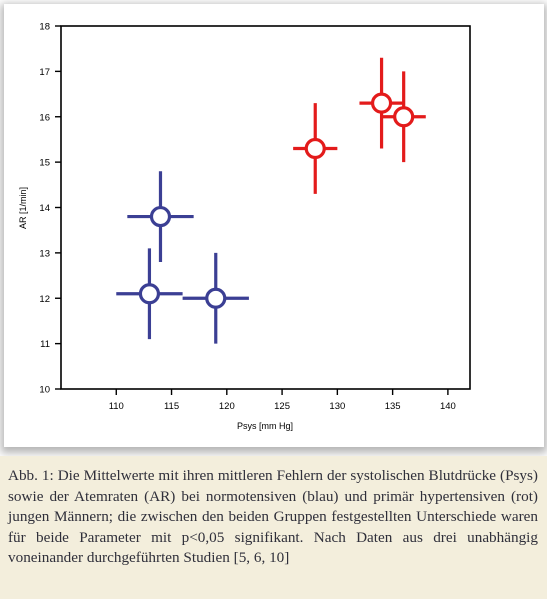 Image resolution: width=547 pixels, height=599 pixels. What do you see at coordinates (171, 406) in the screenshot?
I see `x-tick-label: 115` at bounding box center [171, 406].